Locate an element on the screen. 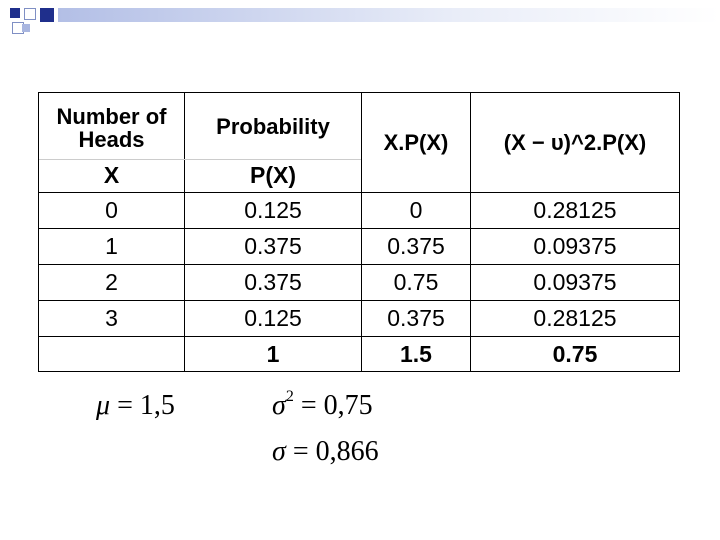  corner-square-outline is located at coordinates (30, 14).